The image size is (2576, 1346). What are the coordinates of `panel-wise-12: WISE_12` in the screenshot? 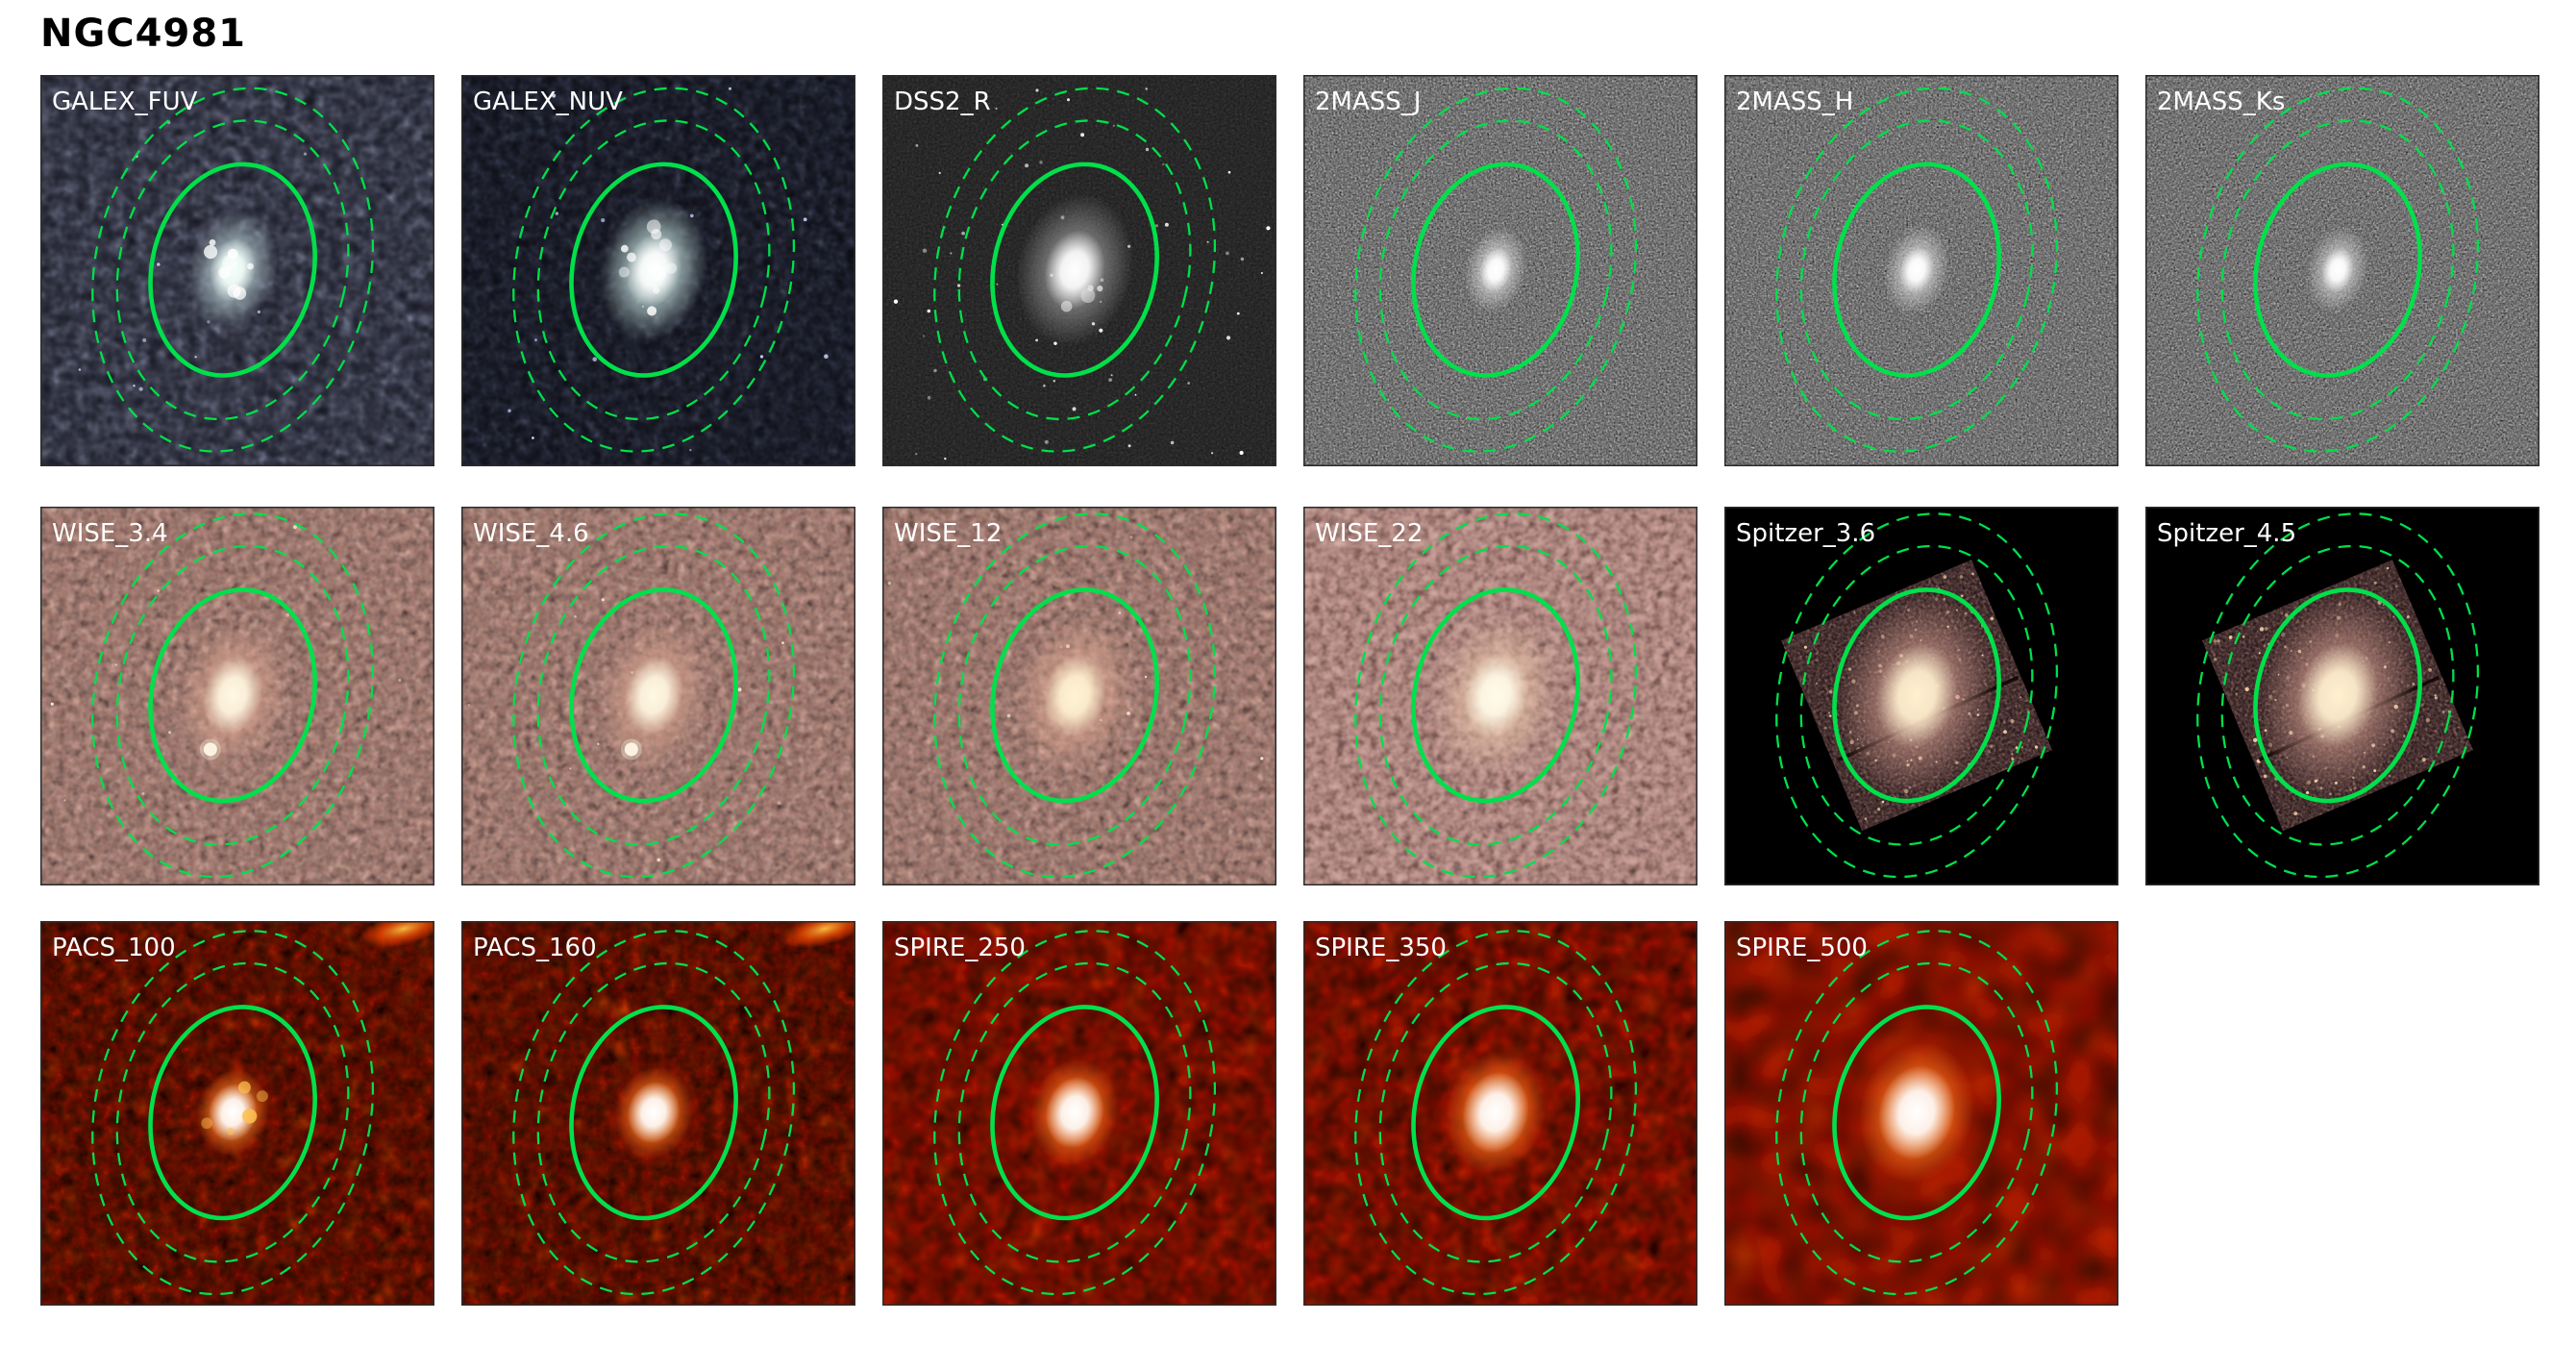 It's located at (1079, 696).